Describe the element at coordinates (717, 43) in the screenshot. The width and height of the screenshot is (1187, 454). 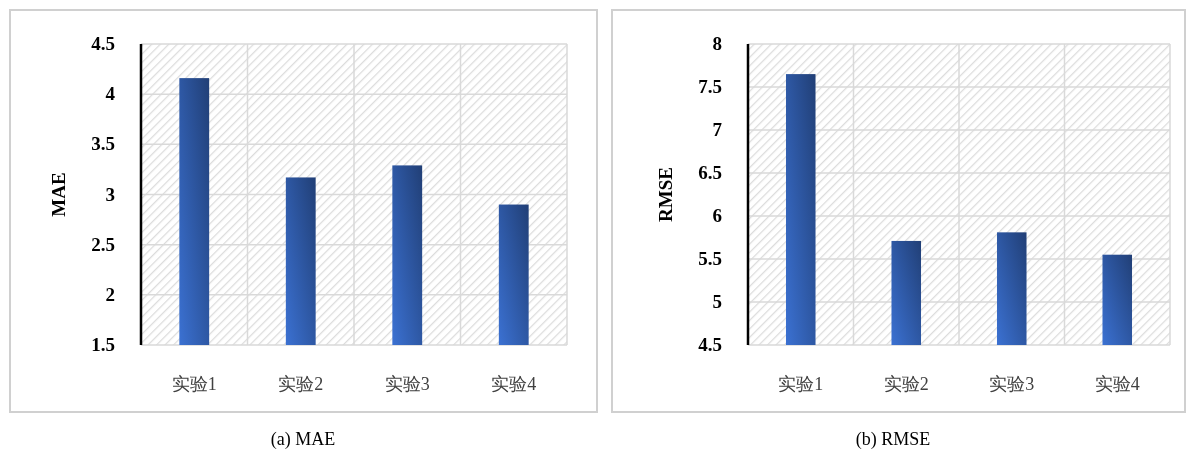
I see `y-tick-label: 8` at that location.